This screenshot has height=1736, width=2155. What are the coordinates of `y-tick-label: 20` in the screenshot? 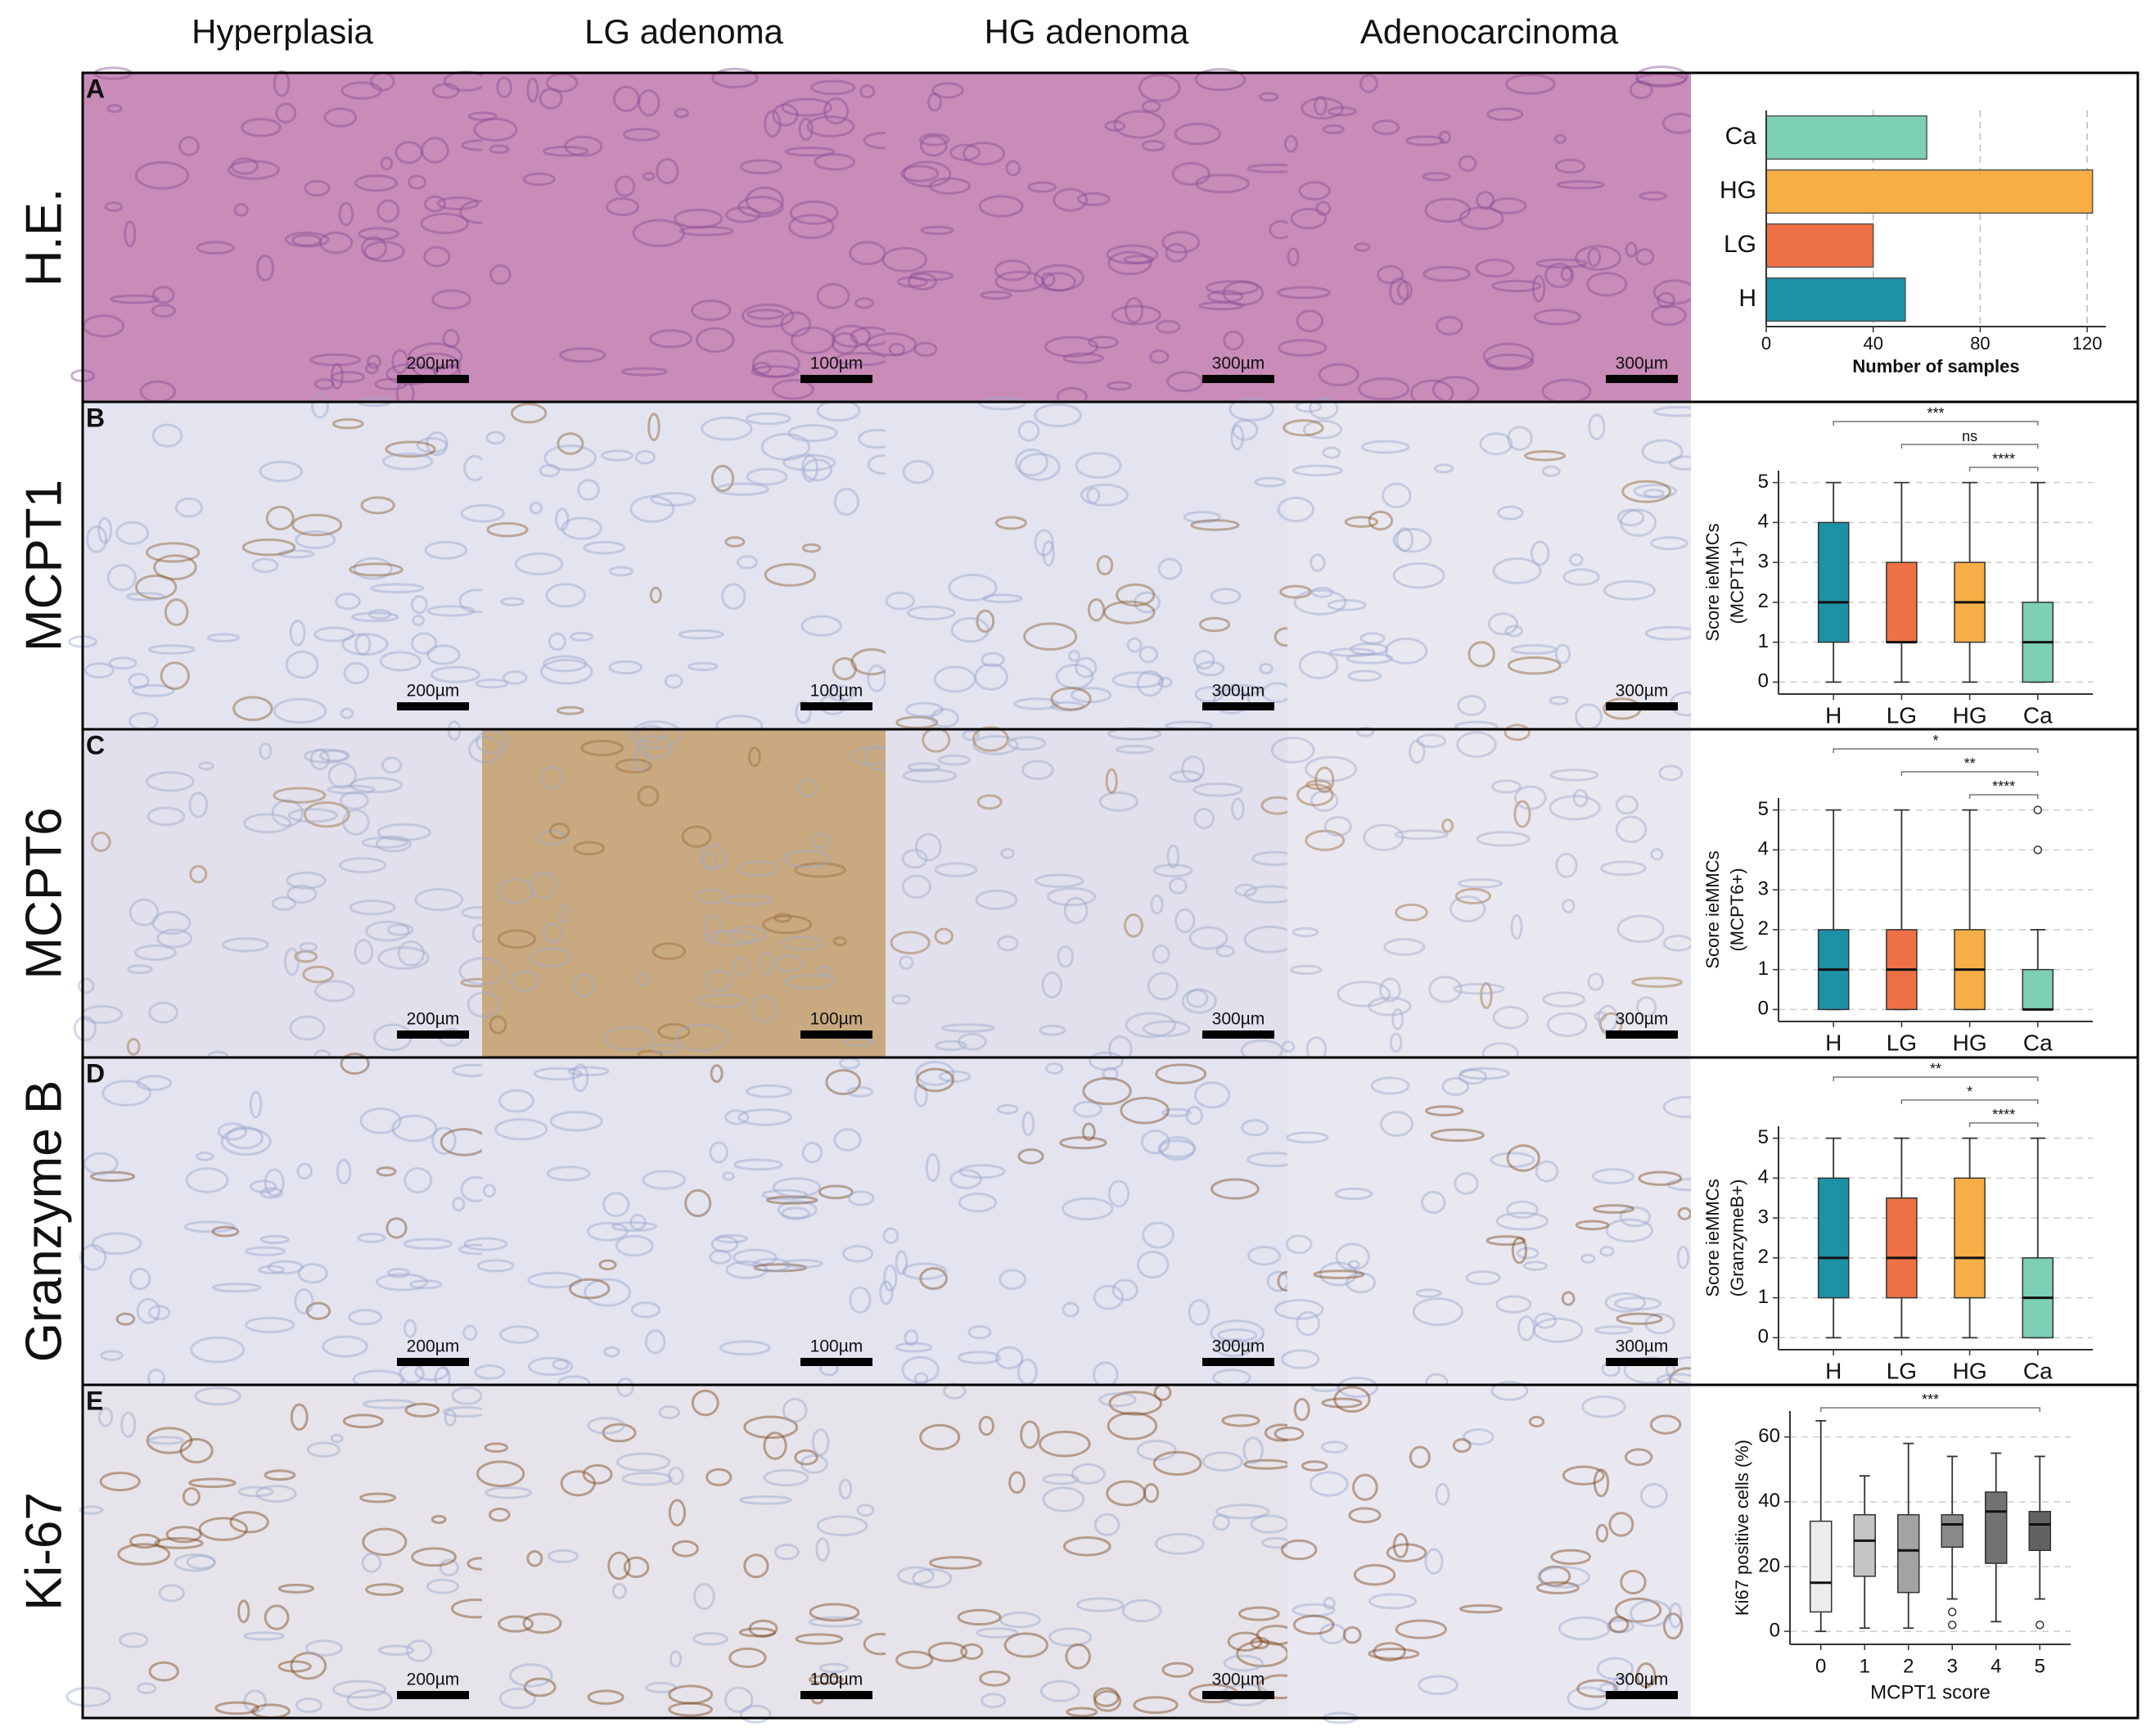 It's located at (1769, 1565).